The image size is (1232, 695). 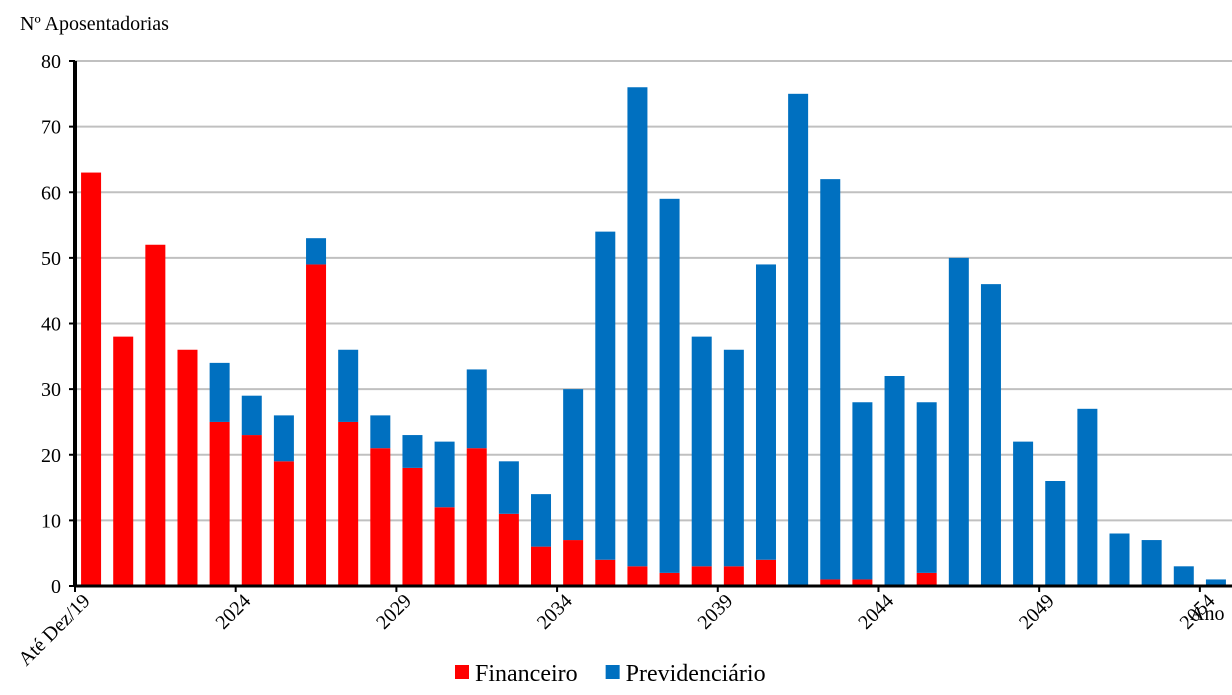 What do you see at coordinates (94, 24) in the screenshot?
I see `y-axis-title: Nº Aposentadorias` at bounding box center [94, 24].